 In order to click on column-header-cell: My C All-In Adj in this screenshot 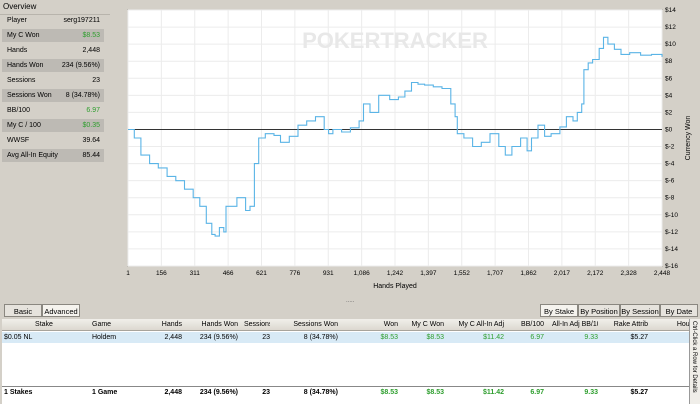, I will do `click(481, 324)`.